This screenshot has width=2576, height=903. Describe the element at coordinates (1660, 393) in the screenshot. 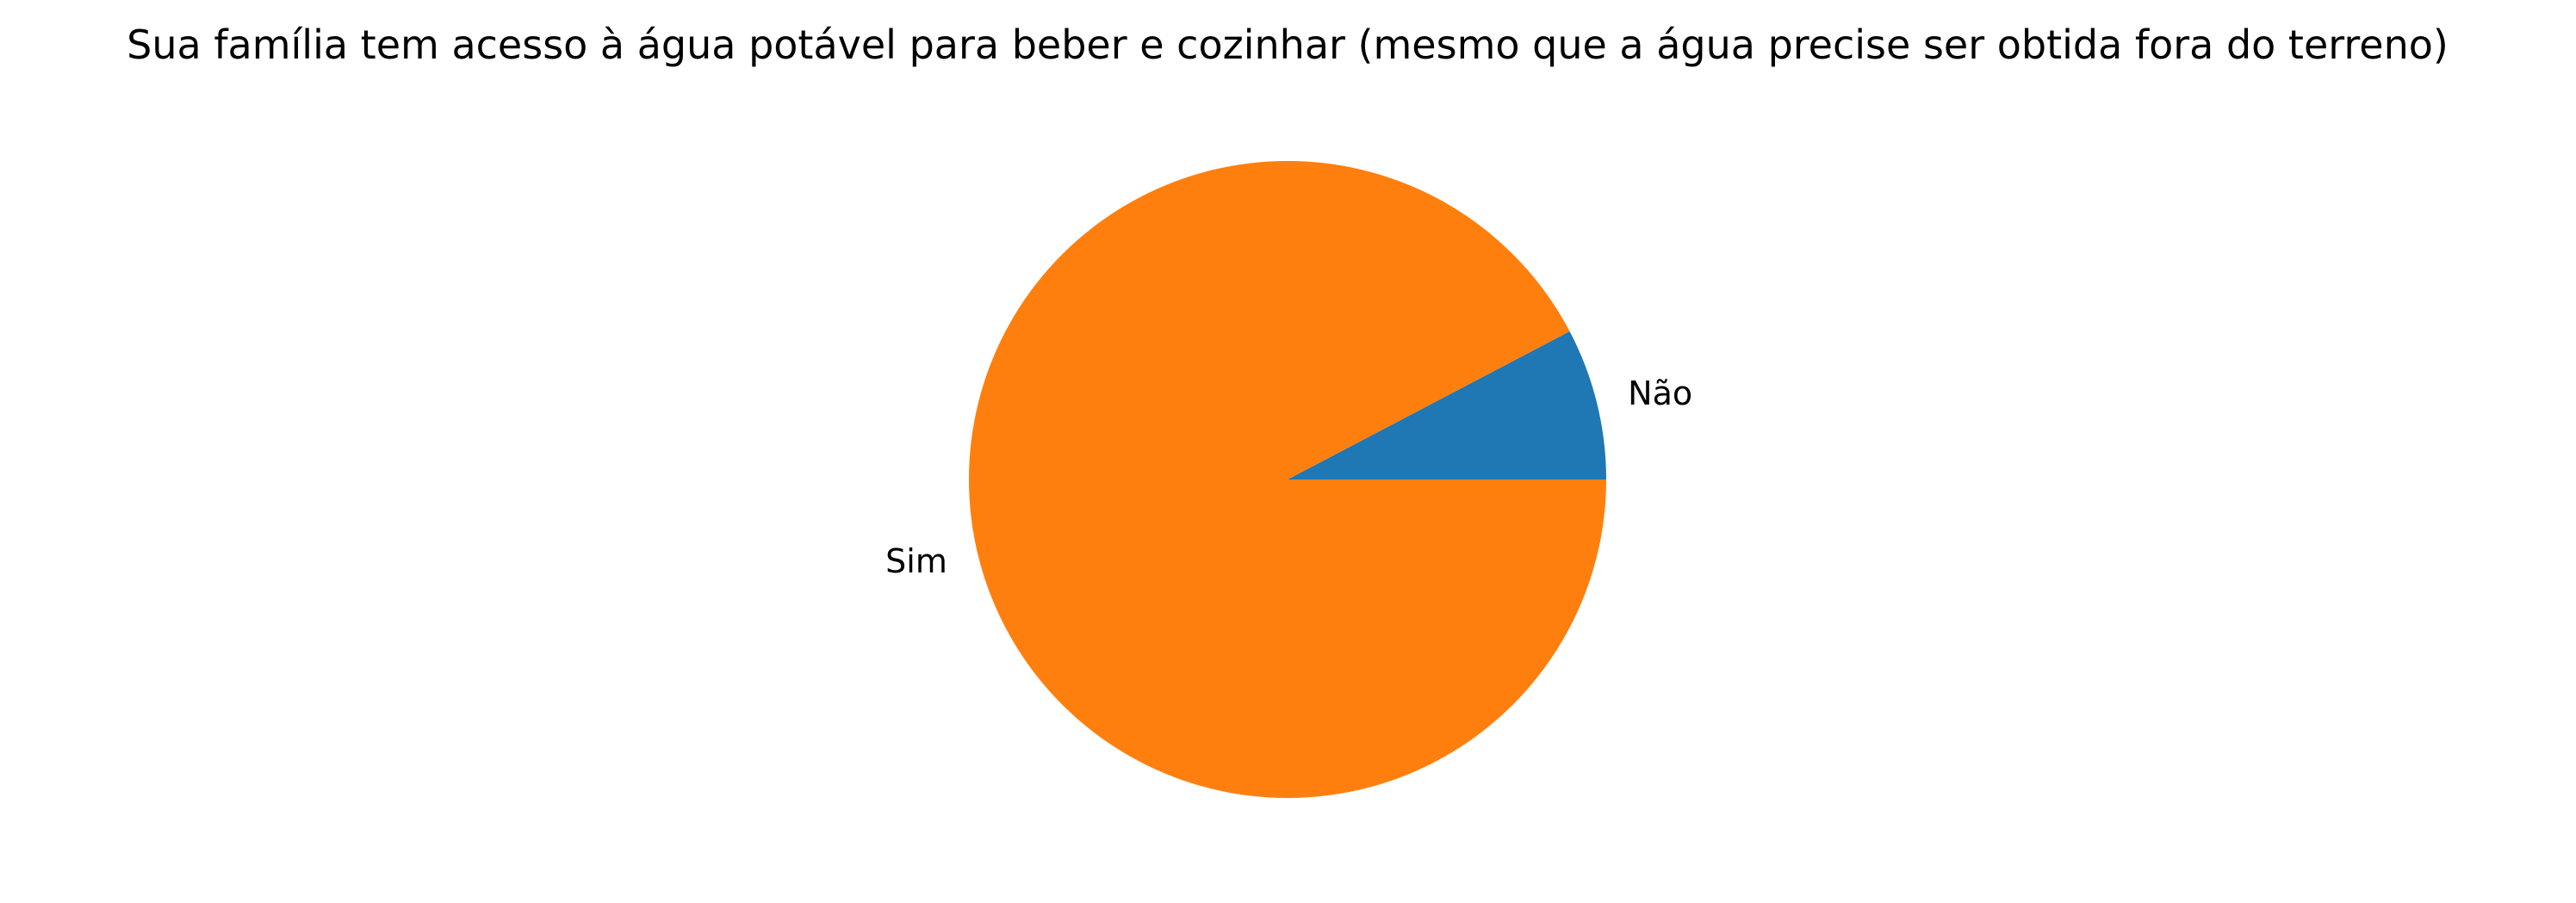

I see `pie-label-1: Não` at that location.